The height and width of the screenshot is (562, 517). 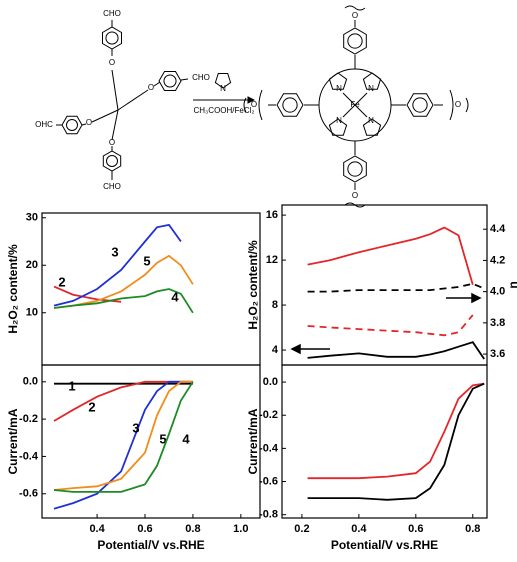 I want to click on y2-tick-label: 3.8, so click(x=497, y=323).